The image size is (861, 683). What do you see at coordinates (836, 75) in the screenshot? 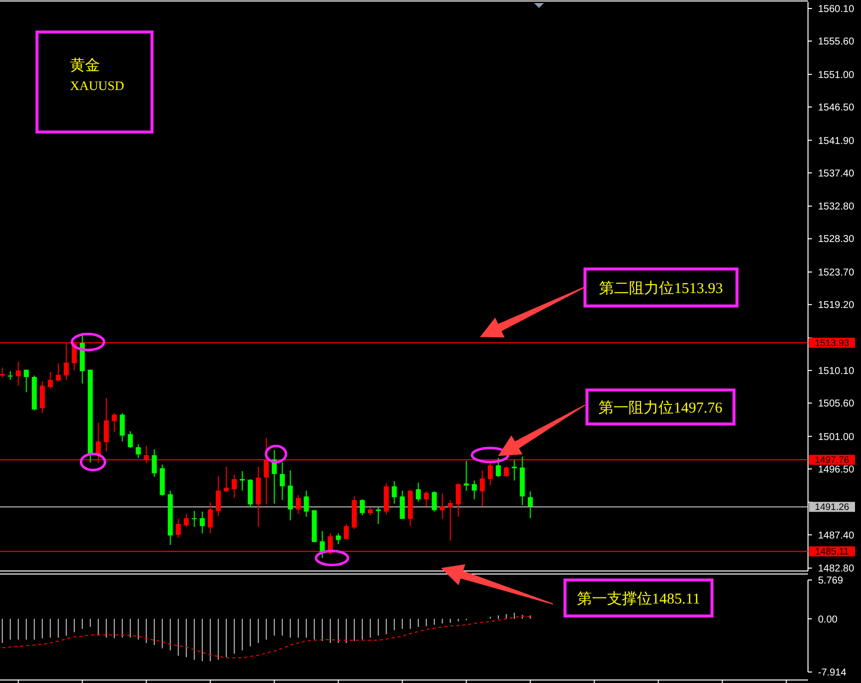
I see `y-tick-label: 1551.00` at bounding box center [836, 75].